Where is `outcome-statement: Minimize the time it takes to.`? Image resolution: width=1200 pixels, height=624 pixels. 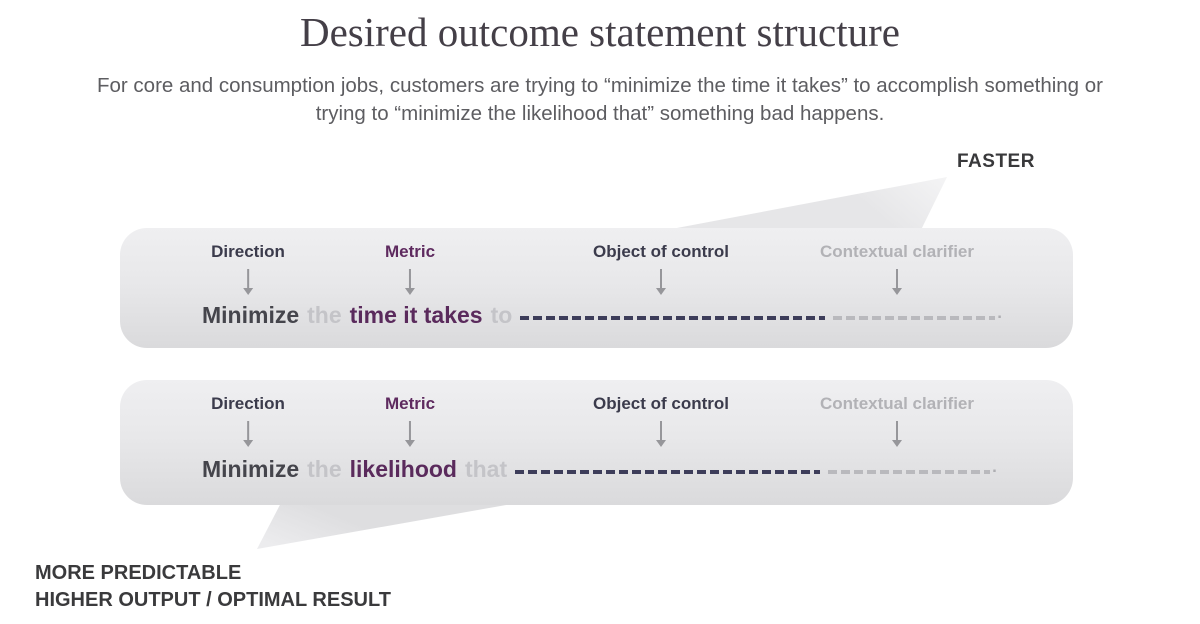
outcome-statement: Minimize the time it takes to. is located at coordinates (602, 315).